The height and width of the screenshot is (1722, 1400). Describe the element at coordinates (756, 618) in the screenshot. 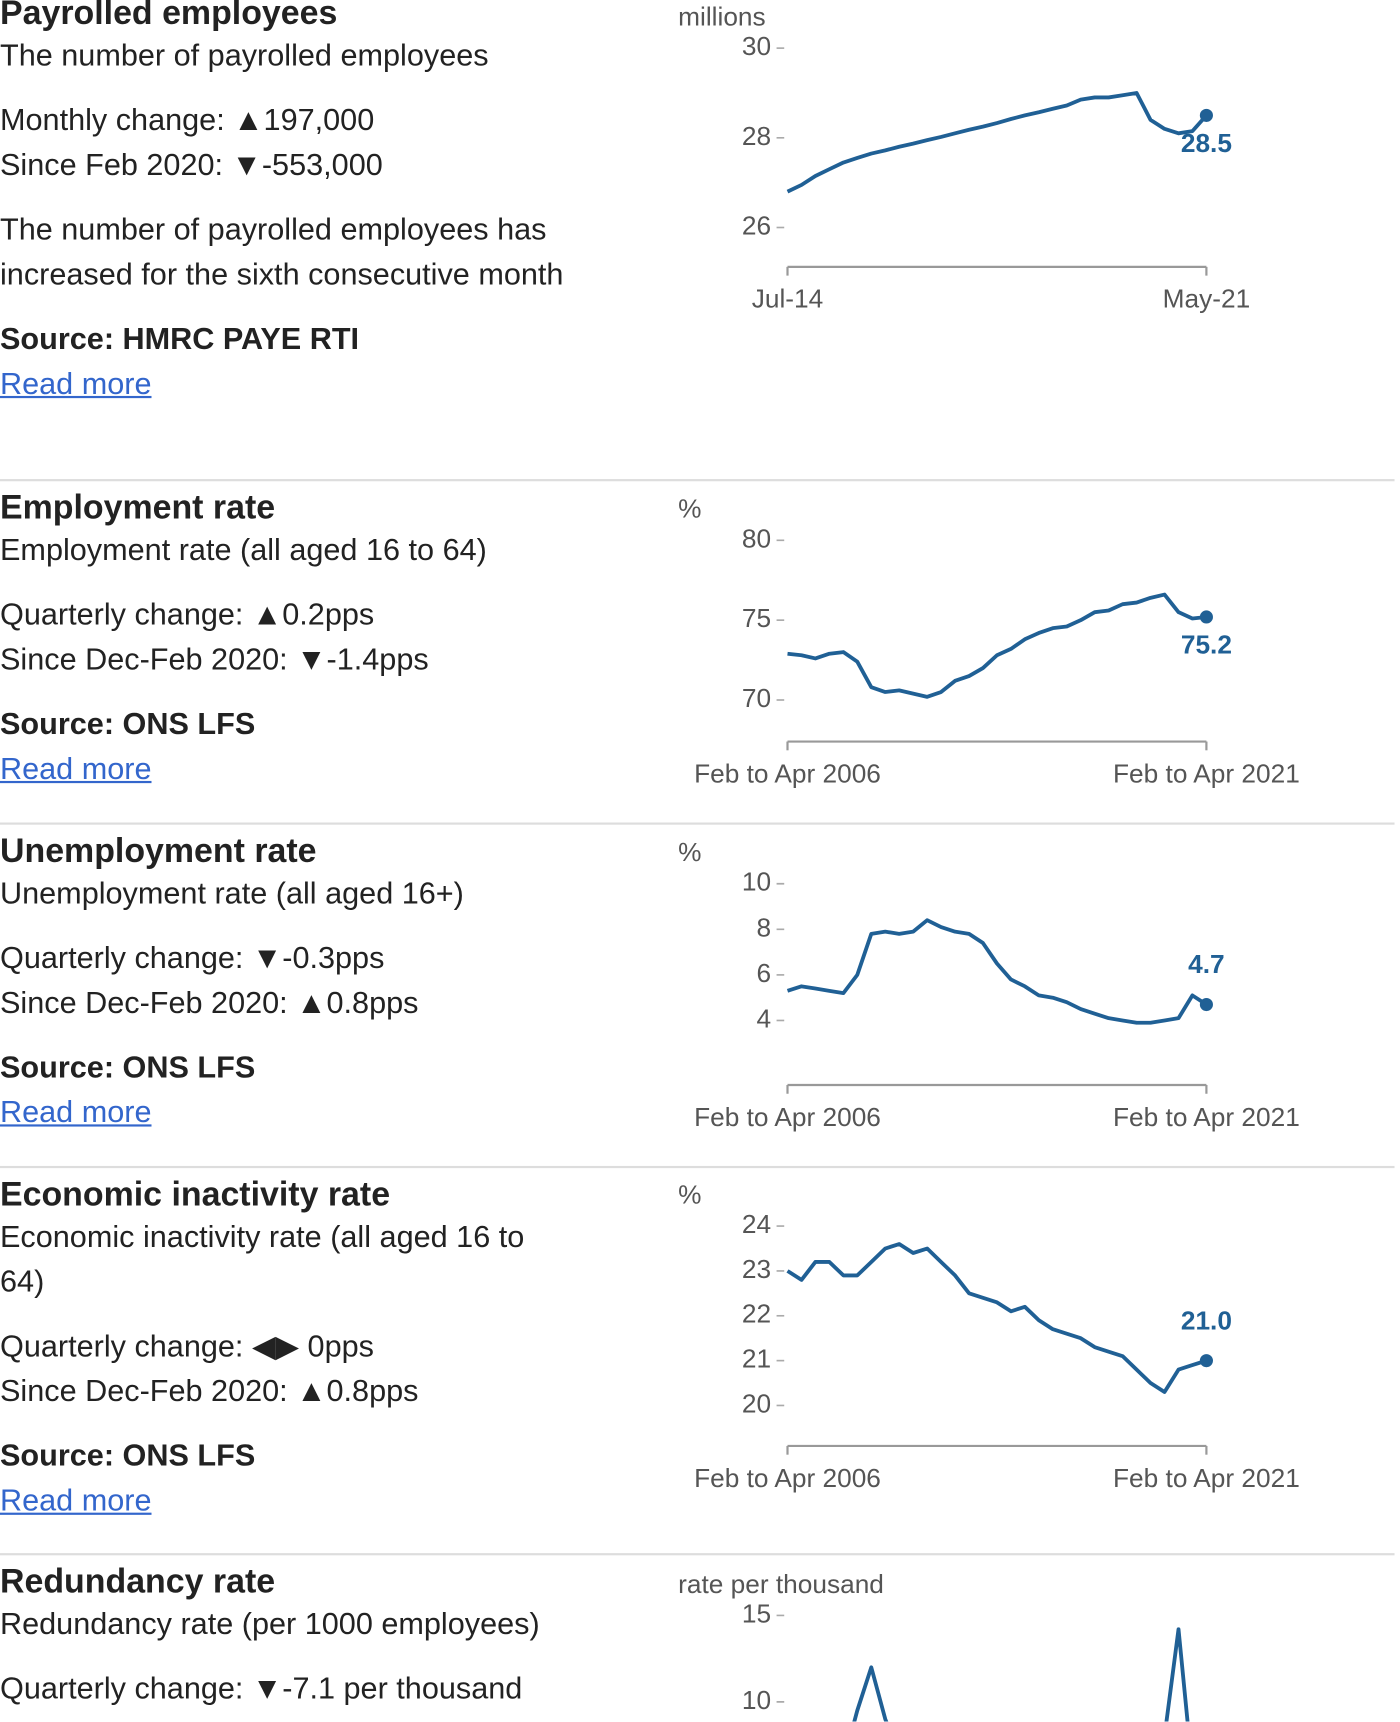

I see `y-tick-label: 75` at that location.